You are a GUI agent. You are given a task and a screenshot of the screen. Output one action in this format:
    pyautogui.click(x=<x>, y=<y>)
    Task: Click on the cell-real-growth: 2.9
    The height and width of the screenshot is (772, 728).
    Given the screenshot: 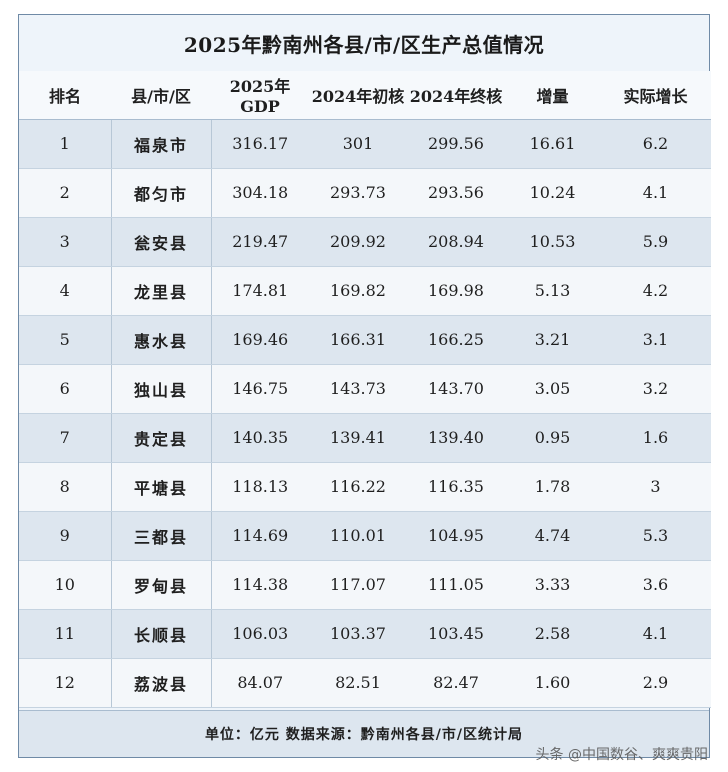 What is the action you would take?
    pyautogui.click(x=655, y=683)
    